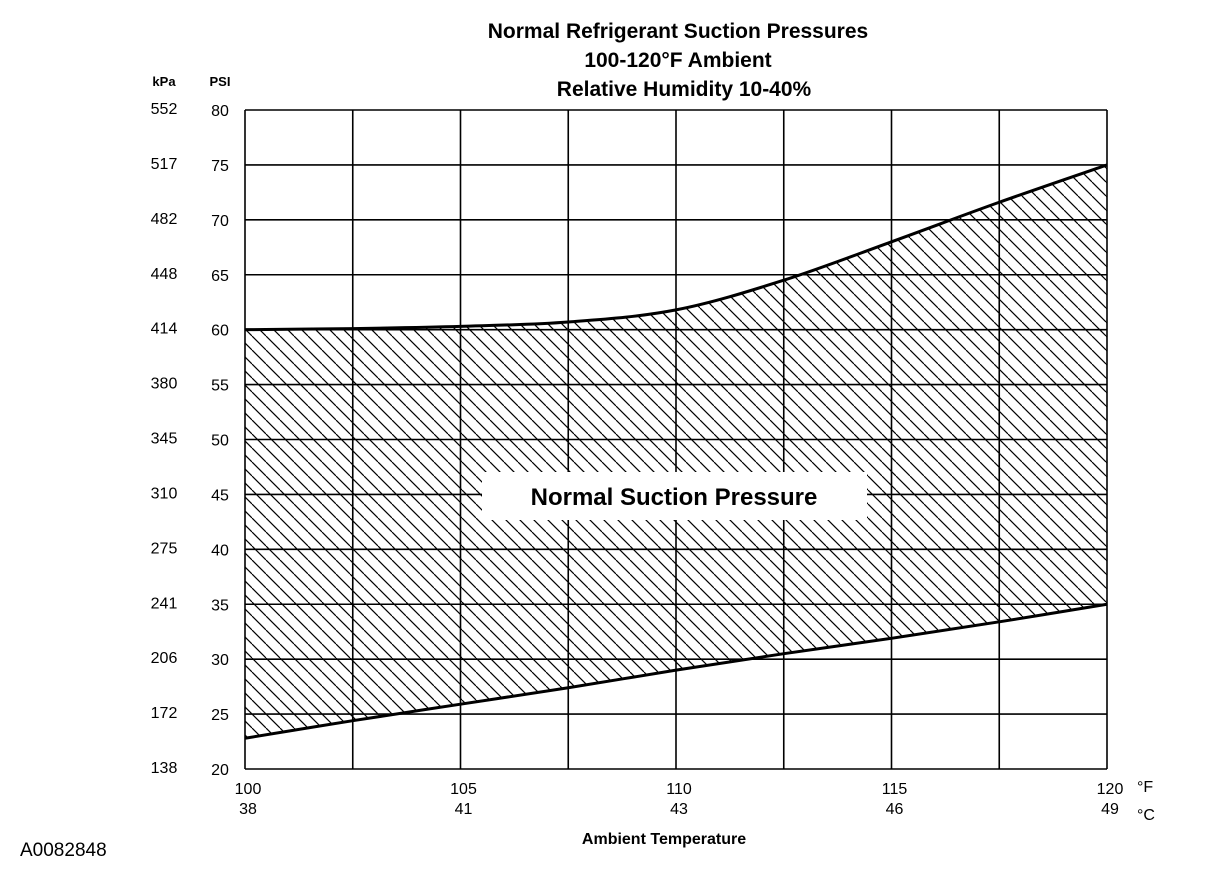 This screenshot has height=876, width=1216. Describe the element at coordinates (164, 603) in the screenshot. I see `y-tick-kpa: 241` at that location.